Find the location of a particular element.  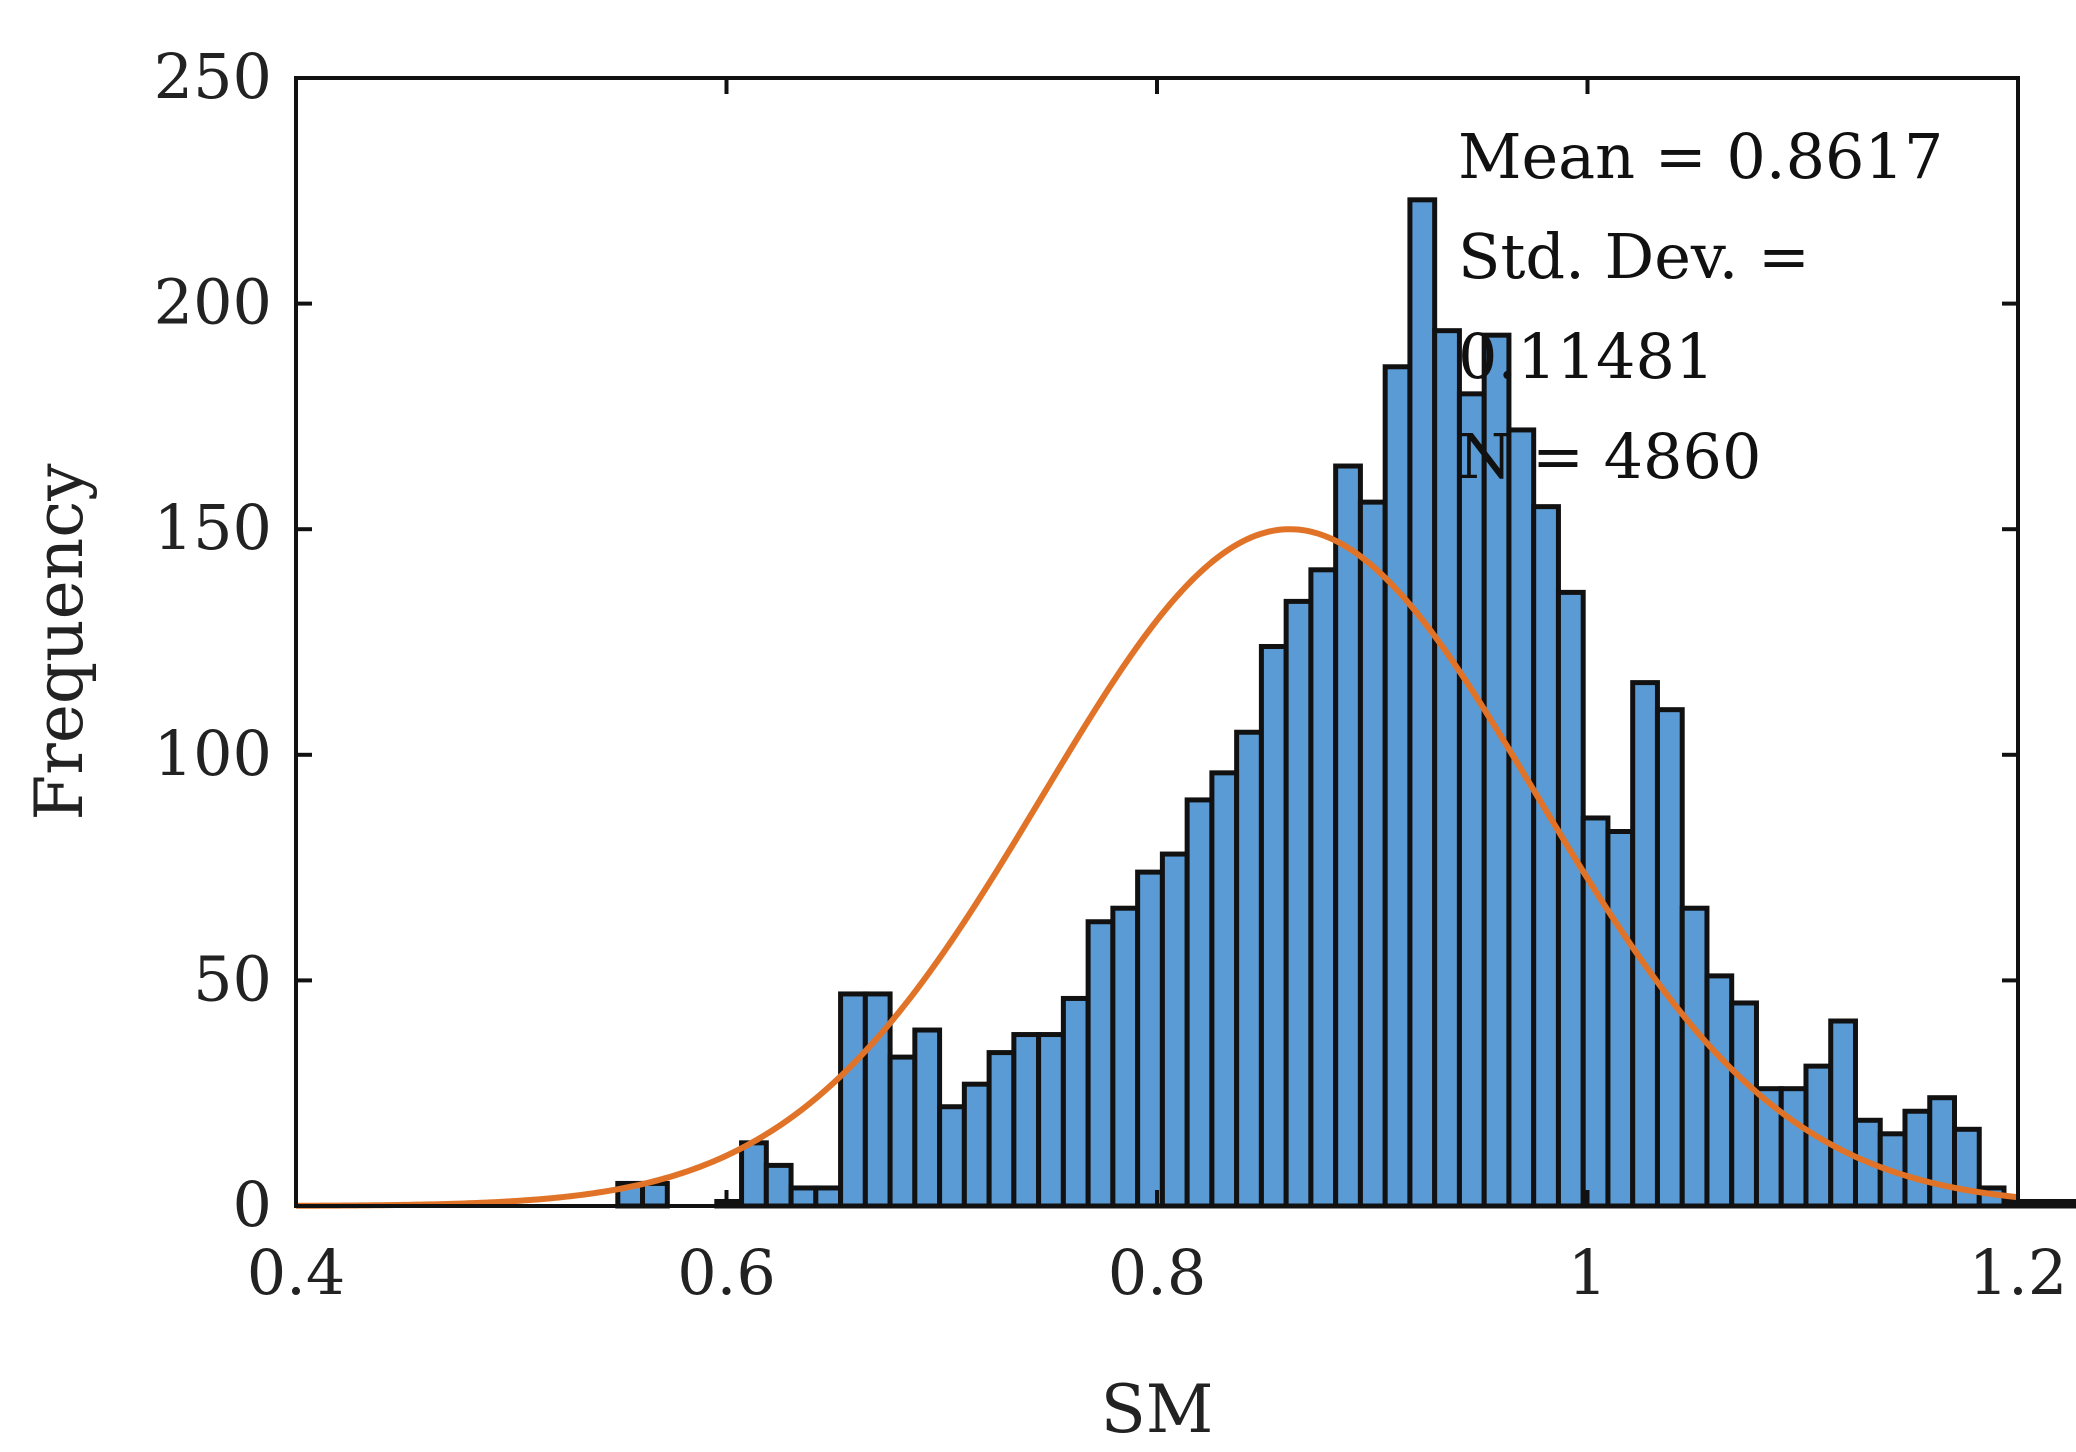

x-tick-label: 1.2 is located at coordinates (2018, 1272).